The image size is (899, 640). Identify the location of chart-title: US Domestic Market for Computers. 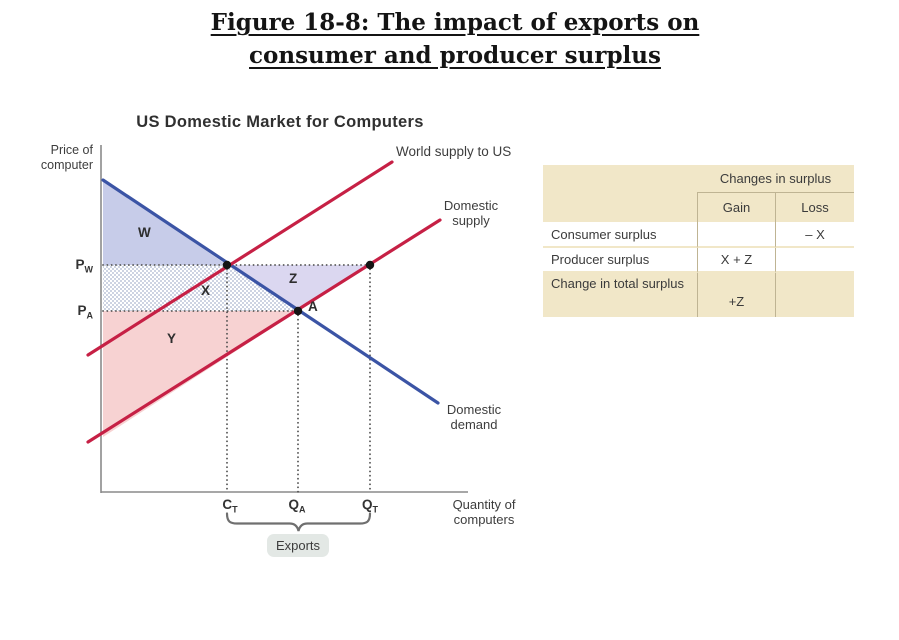
(280, 122).